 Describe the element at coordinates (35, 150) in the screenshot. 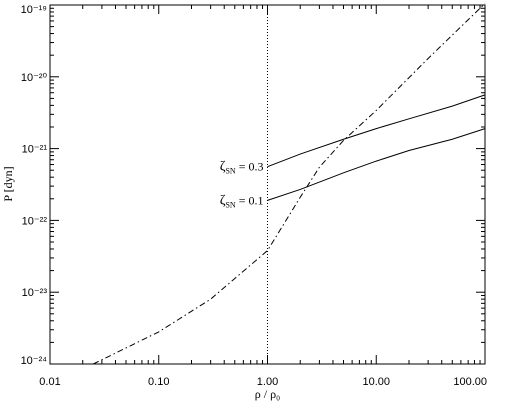

I see `y-tick-label: 10⁻²¹` at that location.